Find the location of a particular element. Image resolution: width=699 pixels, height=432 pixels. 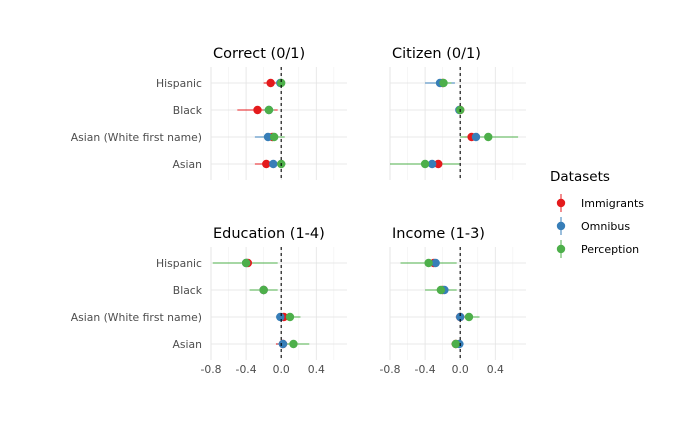

legend-label: Perception is located at coordinates (610, 249).